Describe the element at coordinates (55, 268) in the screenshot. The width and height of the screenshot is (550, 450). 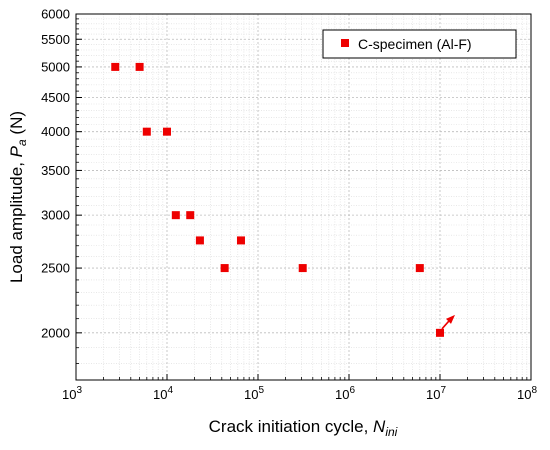
I see `y-tick-label: 2500` at that location.